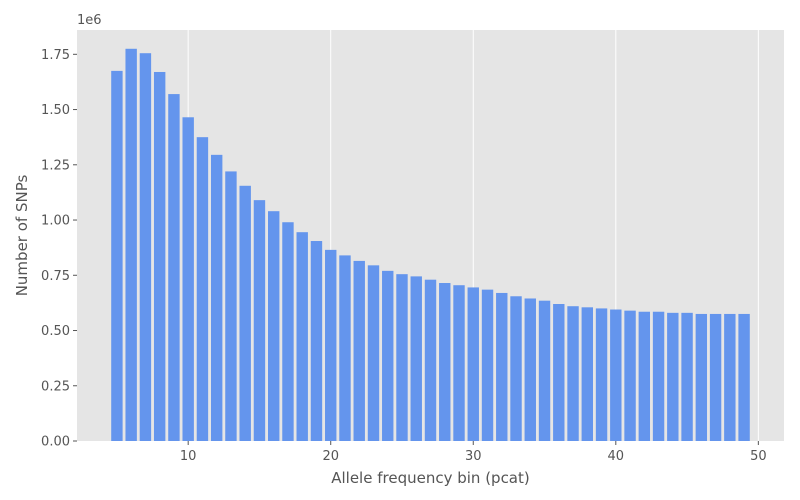 This screenshot has width=800, height=500. Describe the element at coordinates (430, 478) in the screenshot. I see `x-axis-label: Allele frequency bin (pcat)` at that location.